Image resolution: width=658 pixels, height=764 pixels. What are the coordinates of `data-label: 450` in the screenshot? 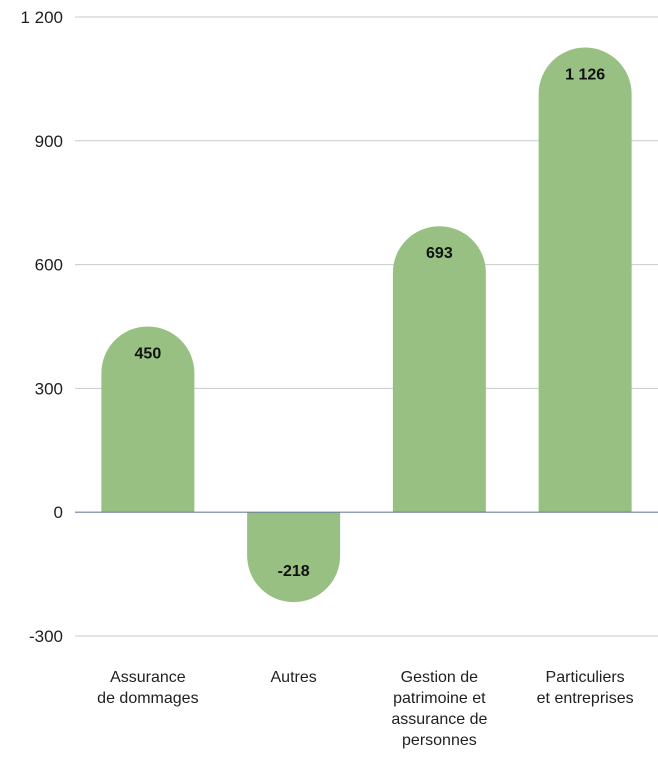 It's located at (148, 354).